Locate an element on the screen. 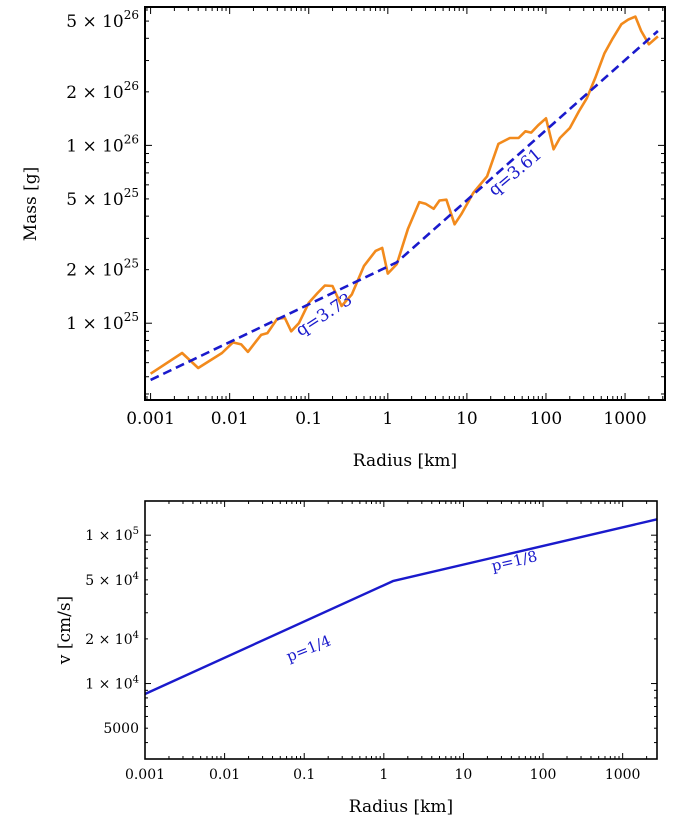 The height and width of the screenshot is (823, 685). bottom-y-tick-labels: 5000 1 × 104 2 × 104 5 × 104 1 × 105 is located at coordinates (112, 631).